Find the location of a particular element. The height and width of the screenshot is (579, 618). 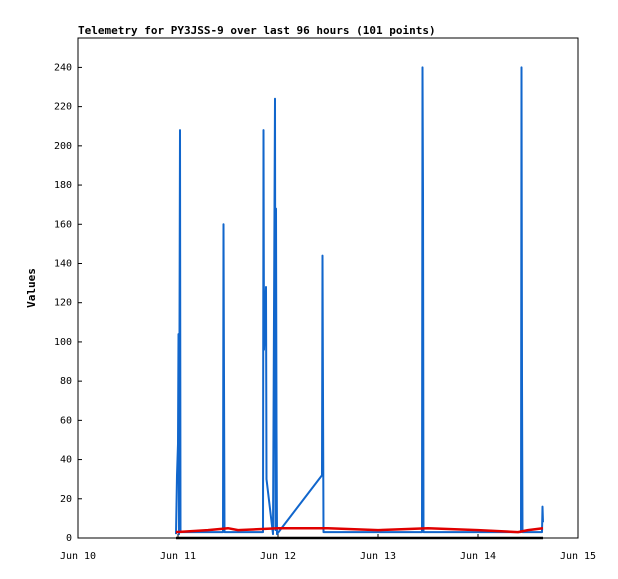

y-tick-label: 140 is located at coordinates (63, 263).